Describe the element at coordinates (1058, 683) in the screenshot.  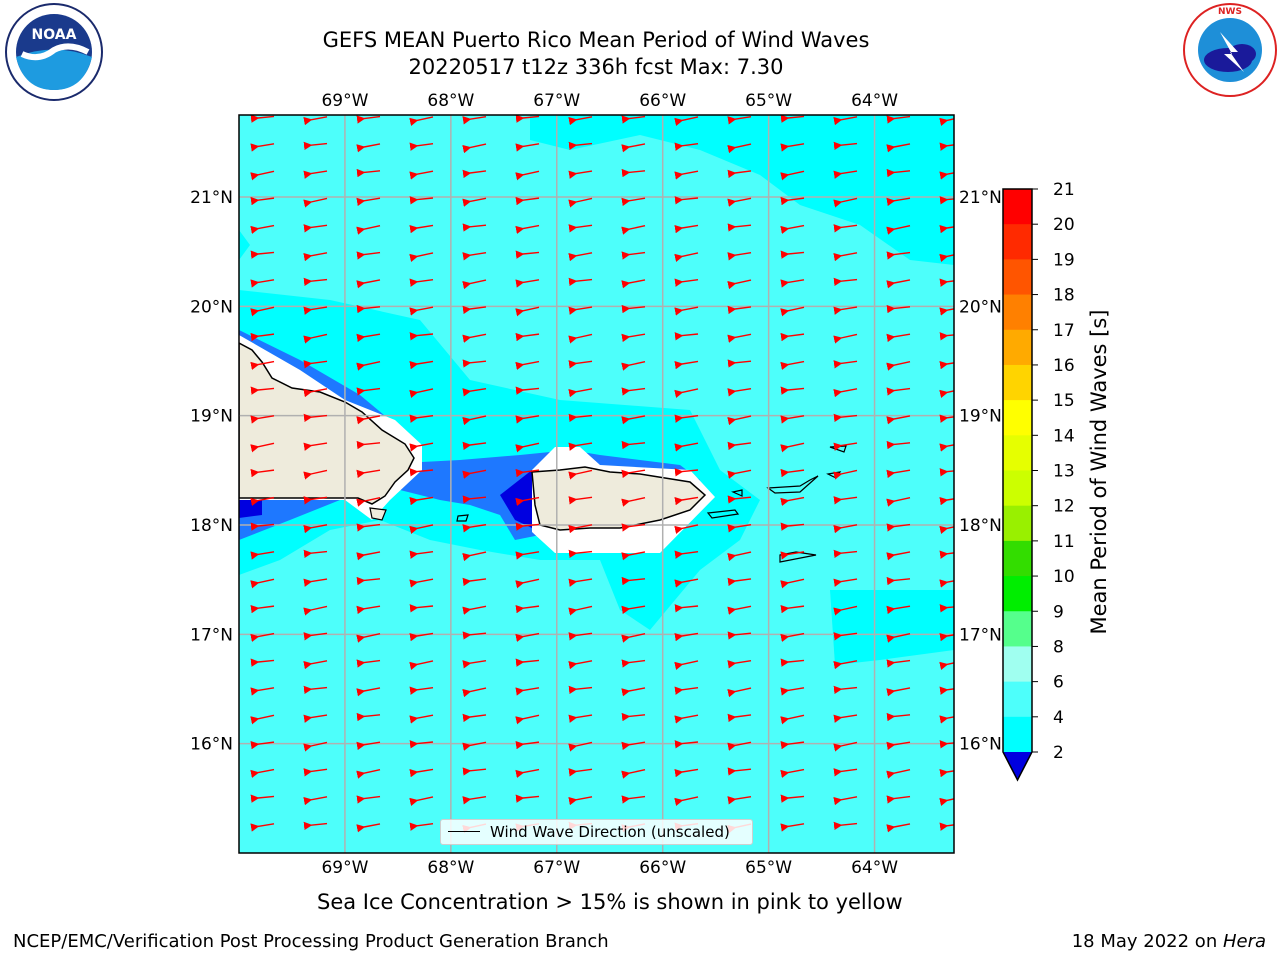
I see `colorbar-tick-label: 6` at that location.